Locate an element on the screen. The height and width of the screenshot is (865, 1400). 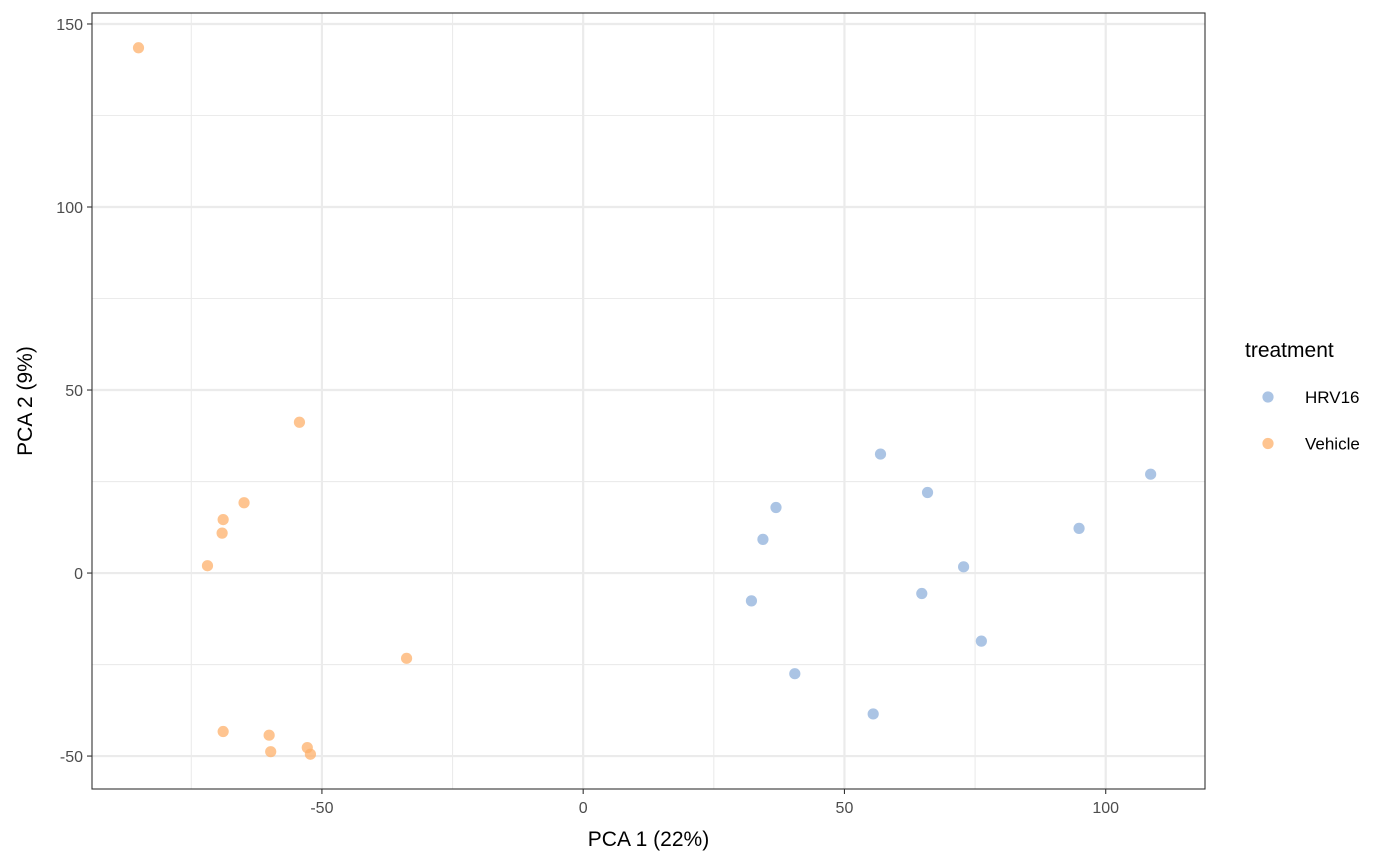
x-tick-label: 50 is located at coordinates (845, 808).